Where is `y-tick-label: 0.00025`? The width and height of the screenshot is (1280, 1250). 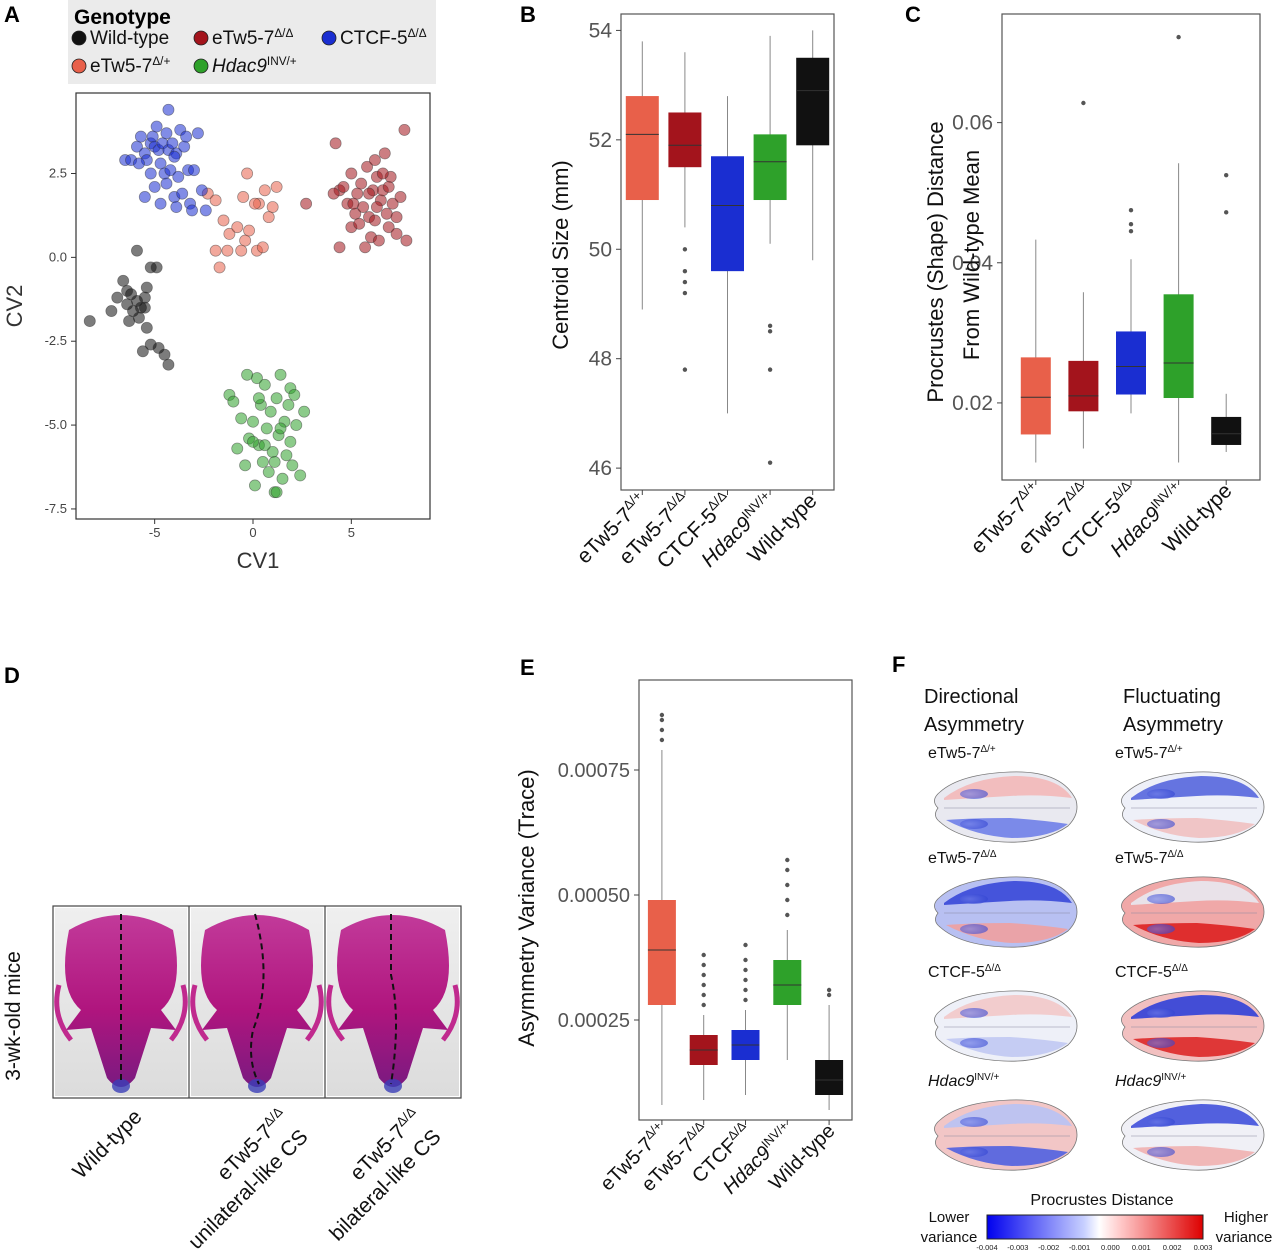
y-tick-label: 0.00025 is located at coordinates (594, 1021).